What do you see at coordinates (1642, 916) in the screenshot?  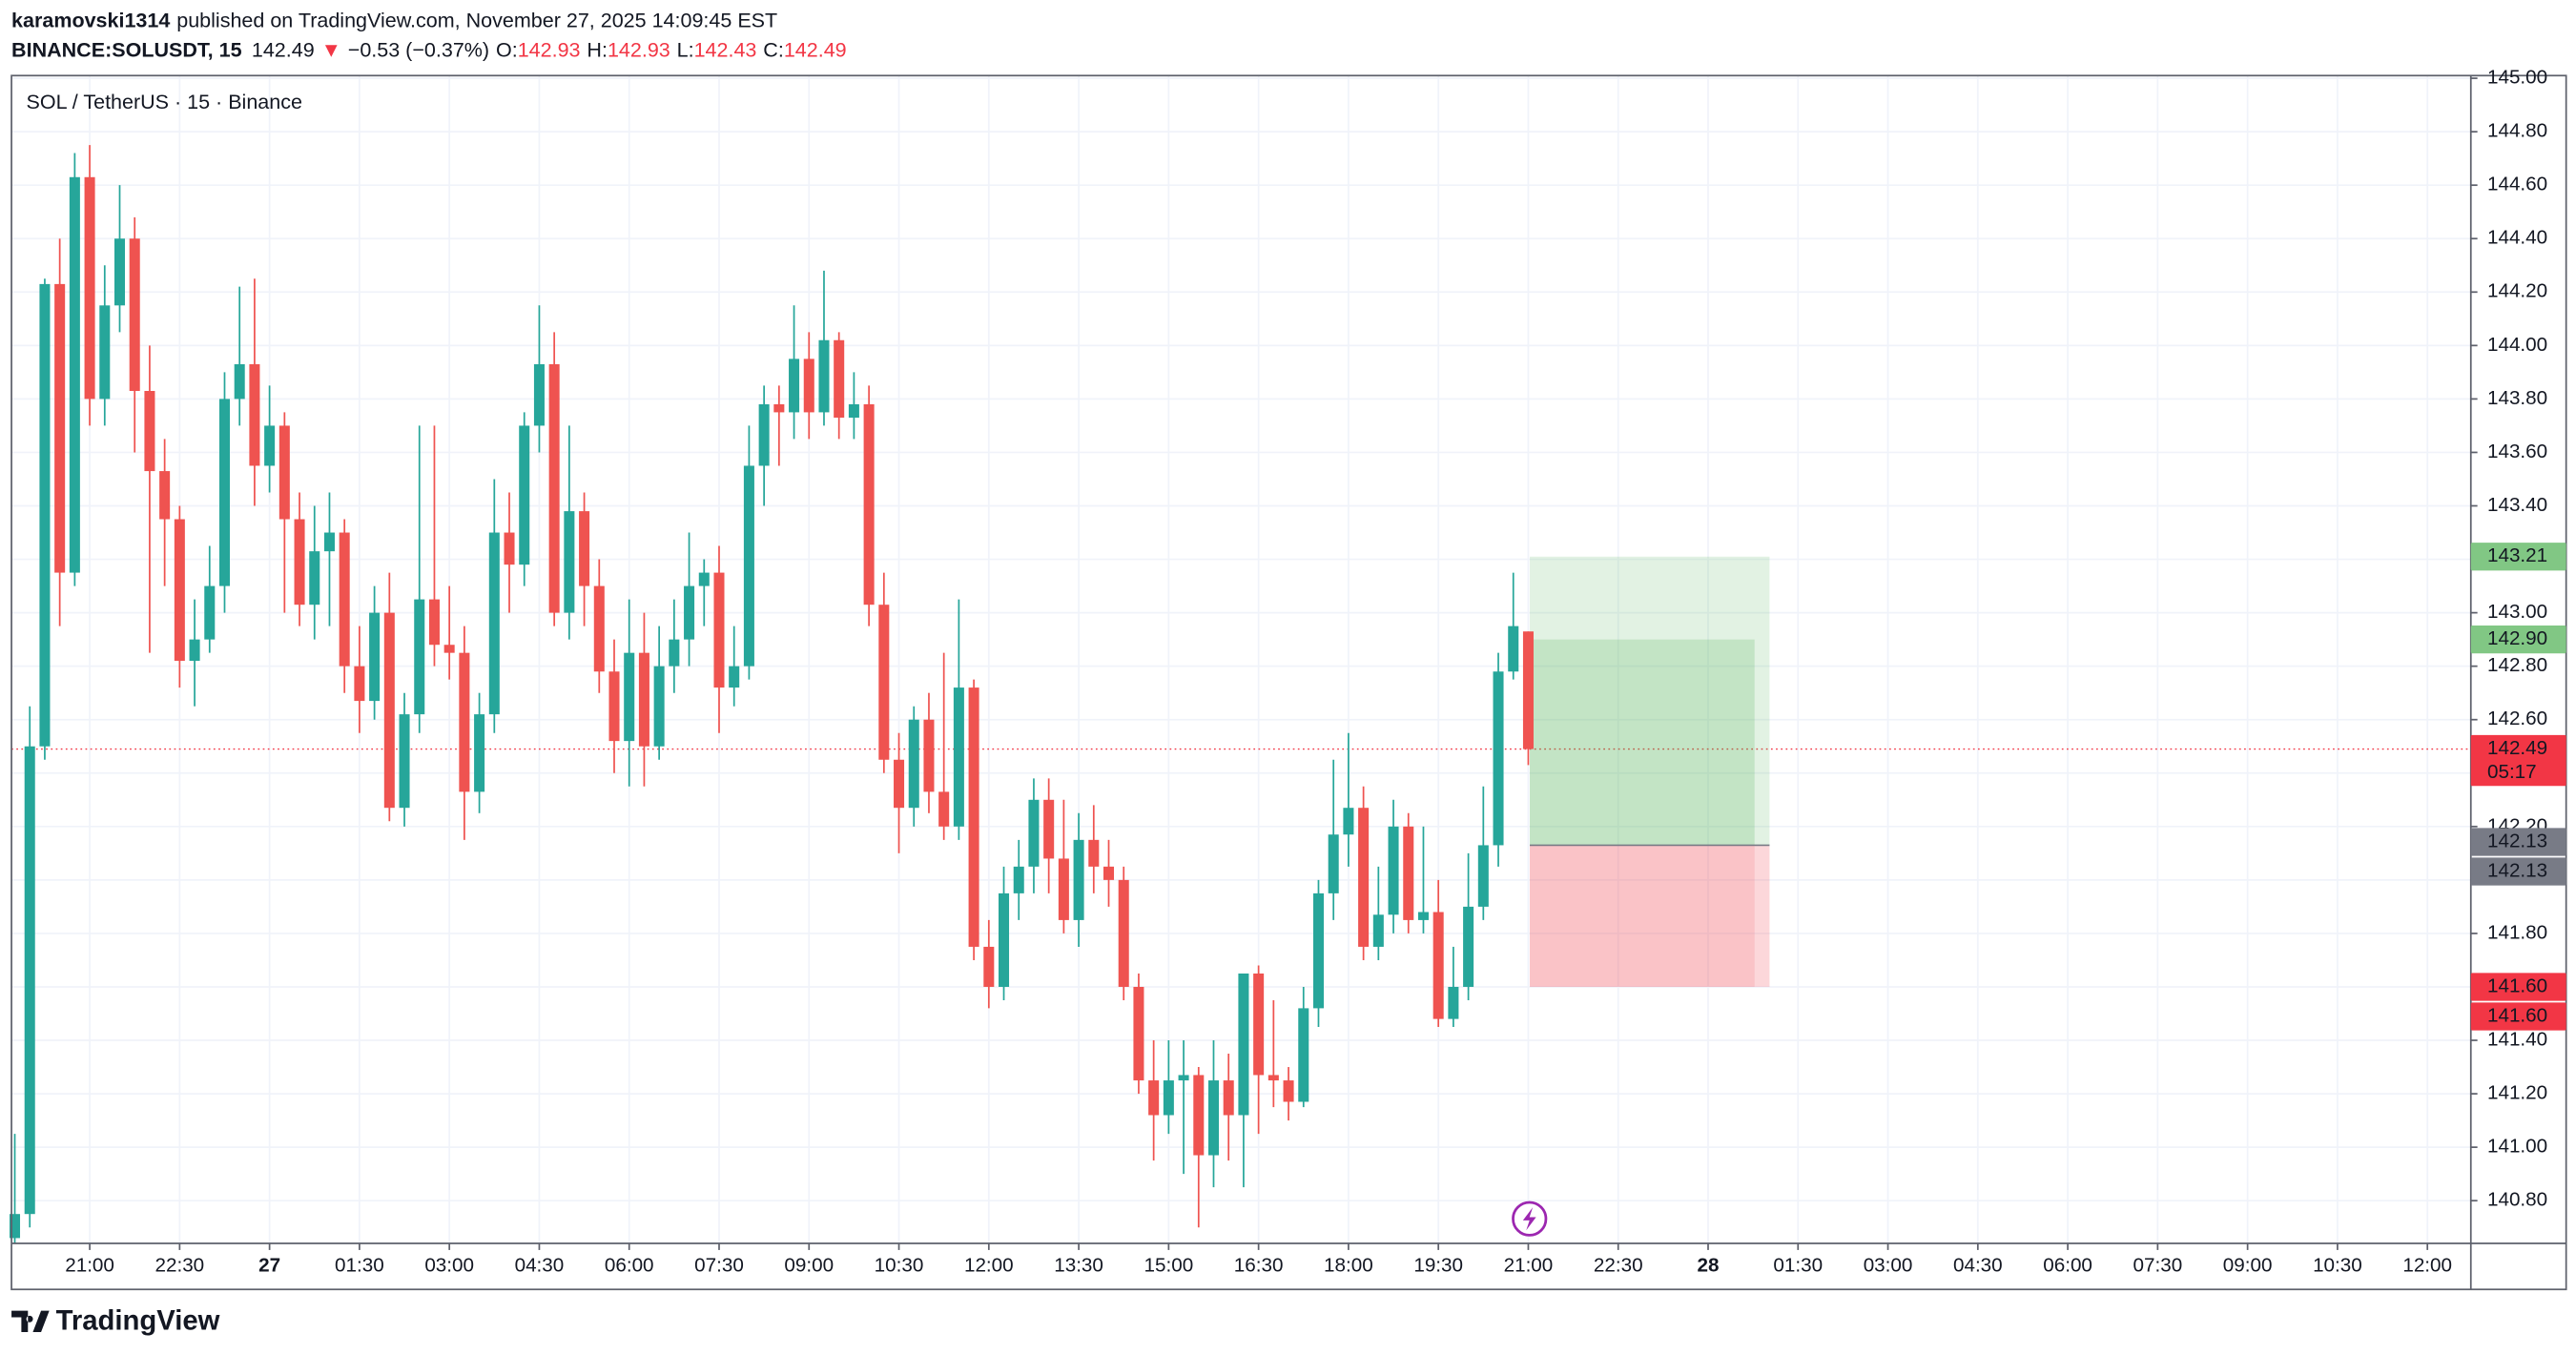 I see `loss-reached` at bounding box center [1642, 916].